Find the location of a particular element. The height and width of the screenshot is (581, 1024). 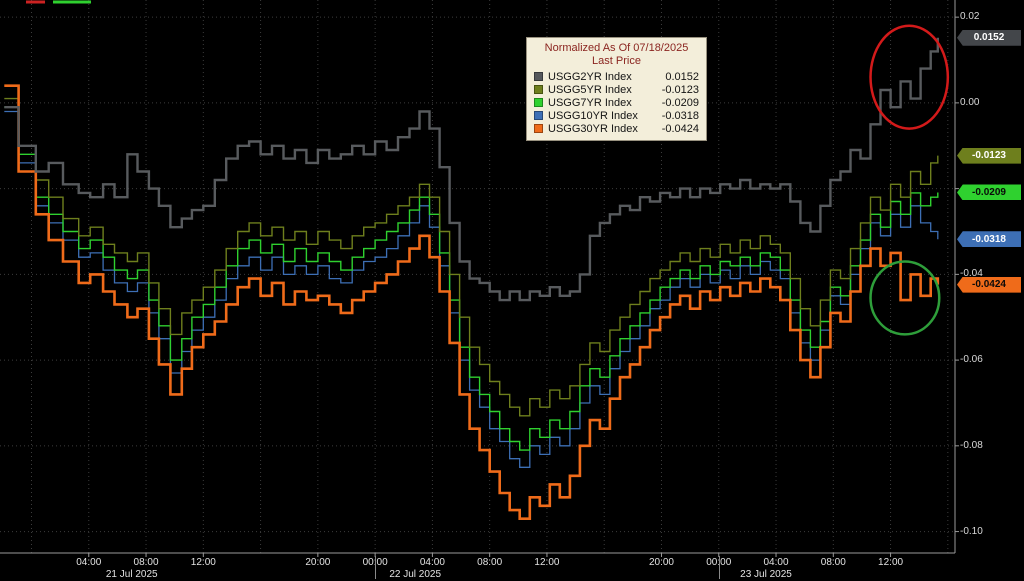

legend-series-value: -0.0123 is located at coordinates (680, 89).